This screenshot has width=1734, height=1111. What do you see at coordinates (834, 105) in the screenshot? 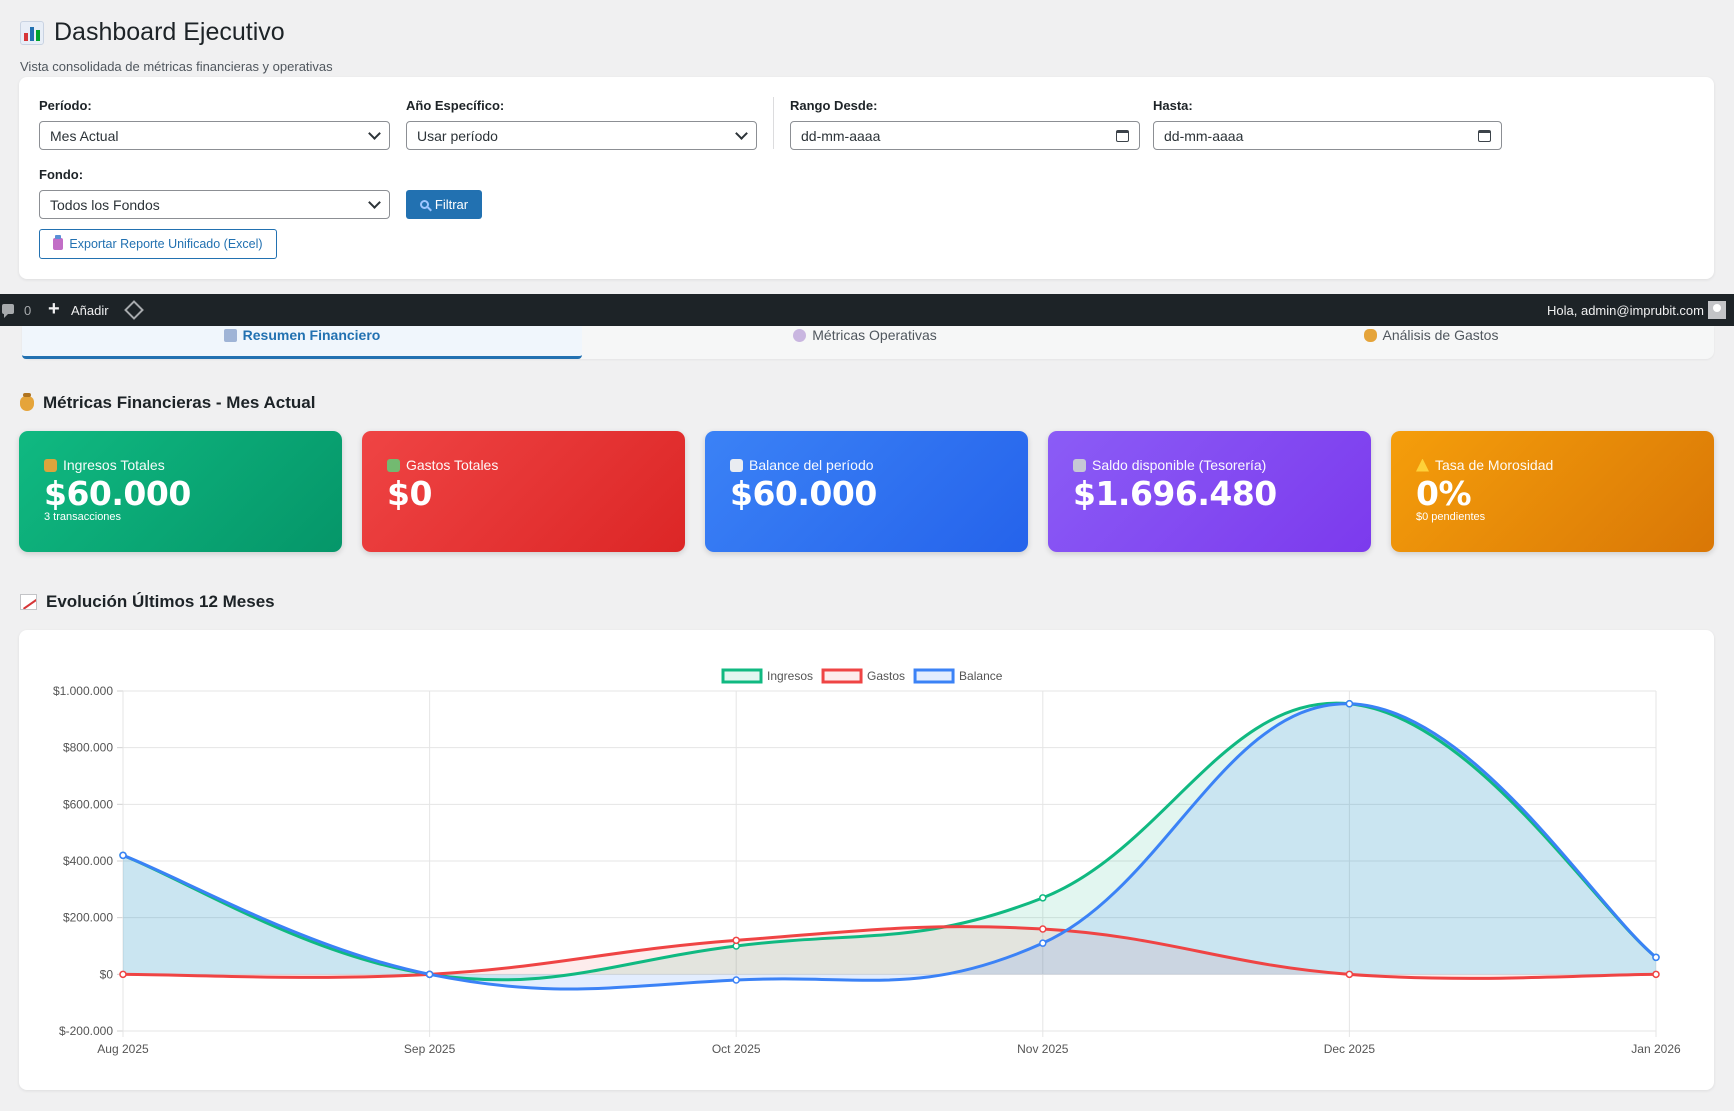
I see `desde-label: Rango Desde:` at bounding box center [834, 105].